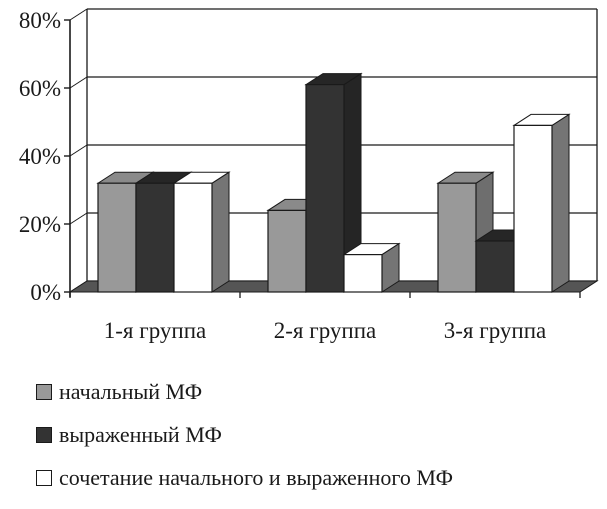 This screenshot has width=607, height=509. I want to click on legend-label: начальный МФ, so click(131, 391).